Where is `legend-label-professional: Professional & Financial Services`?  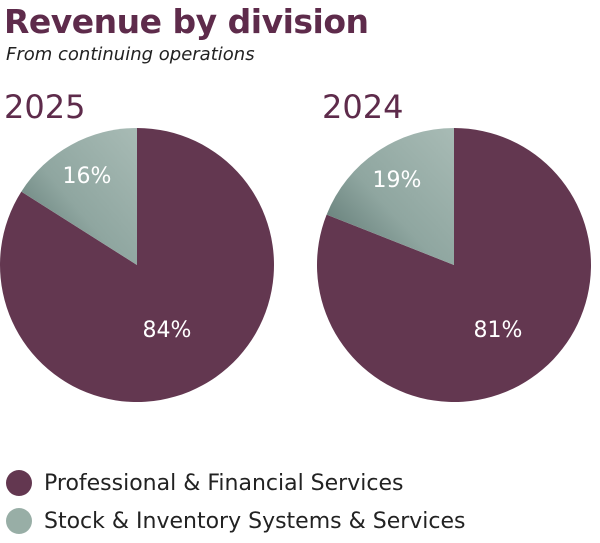 legend-label-professional: Professional & Financial Services is located at coordinates (224, 483).